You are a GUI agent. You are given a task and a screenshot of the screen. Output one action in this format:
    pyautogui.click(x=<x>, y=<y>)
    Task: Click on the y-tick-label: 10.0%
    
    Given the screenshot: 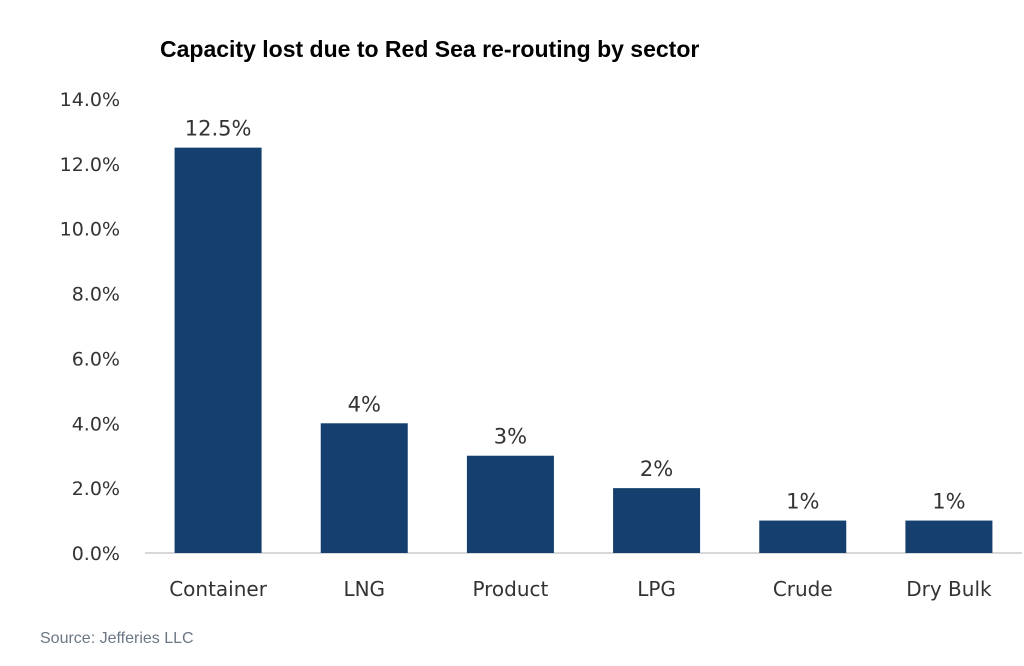 What is the action you would take?
    pyautogui.click(x=90, y=230)
    